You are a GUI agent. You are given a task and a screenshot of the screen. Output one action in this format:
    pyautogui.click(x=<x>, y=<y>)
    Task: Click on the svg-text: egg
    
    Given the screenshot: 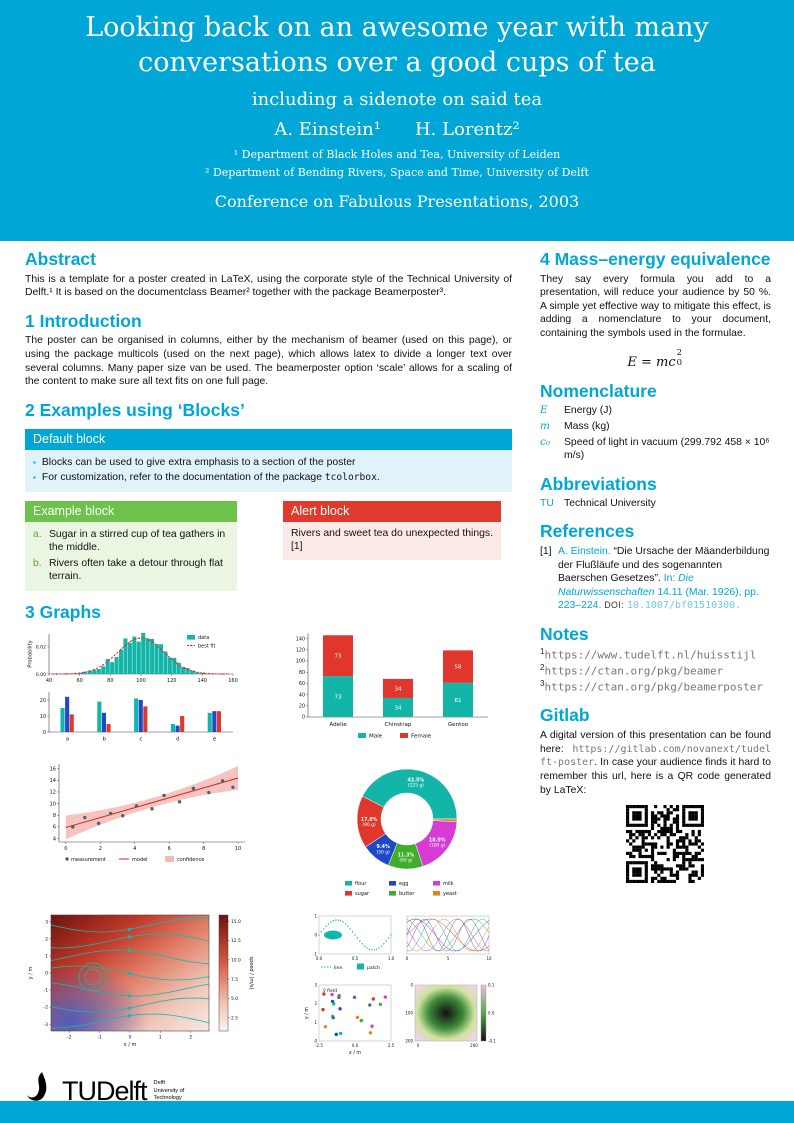 What is the action you would take?
    pyautogui.click(x=403, y=885)
    